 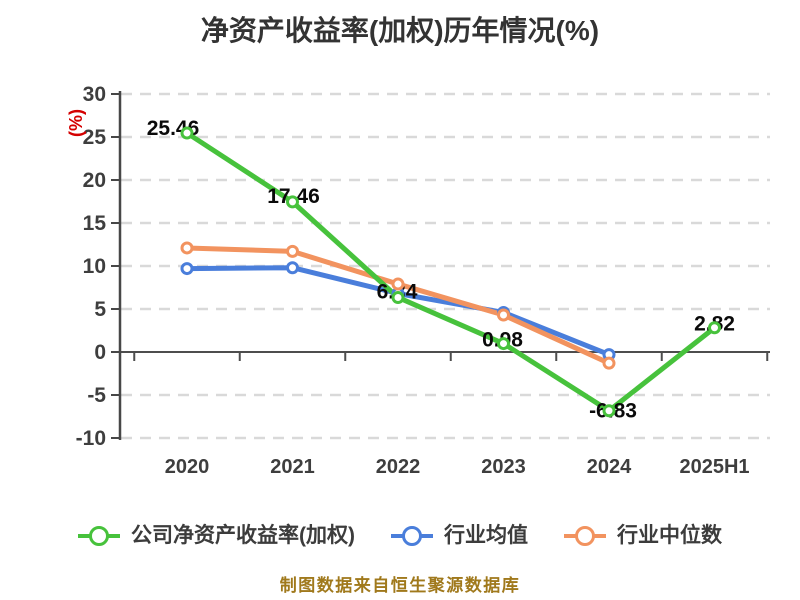 What do you see at coordinates (486, 535) in the screenshot?
I see `legend-label-industry-avg: 行业均值` at bounding box center [486, 535].